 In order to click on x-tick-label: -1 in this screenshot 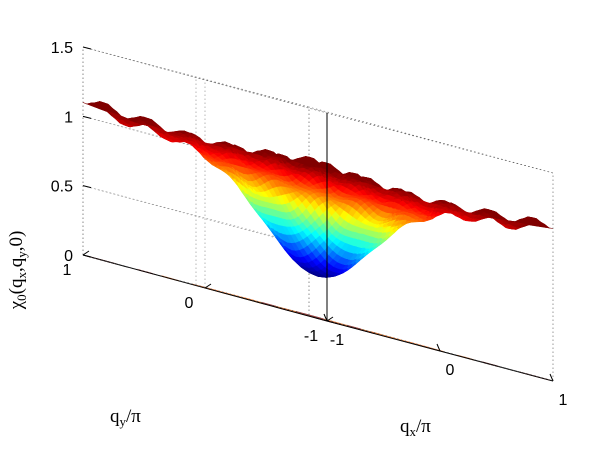, I will do `click(337, 340)`.